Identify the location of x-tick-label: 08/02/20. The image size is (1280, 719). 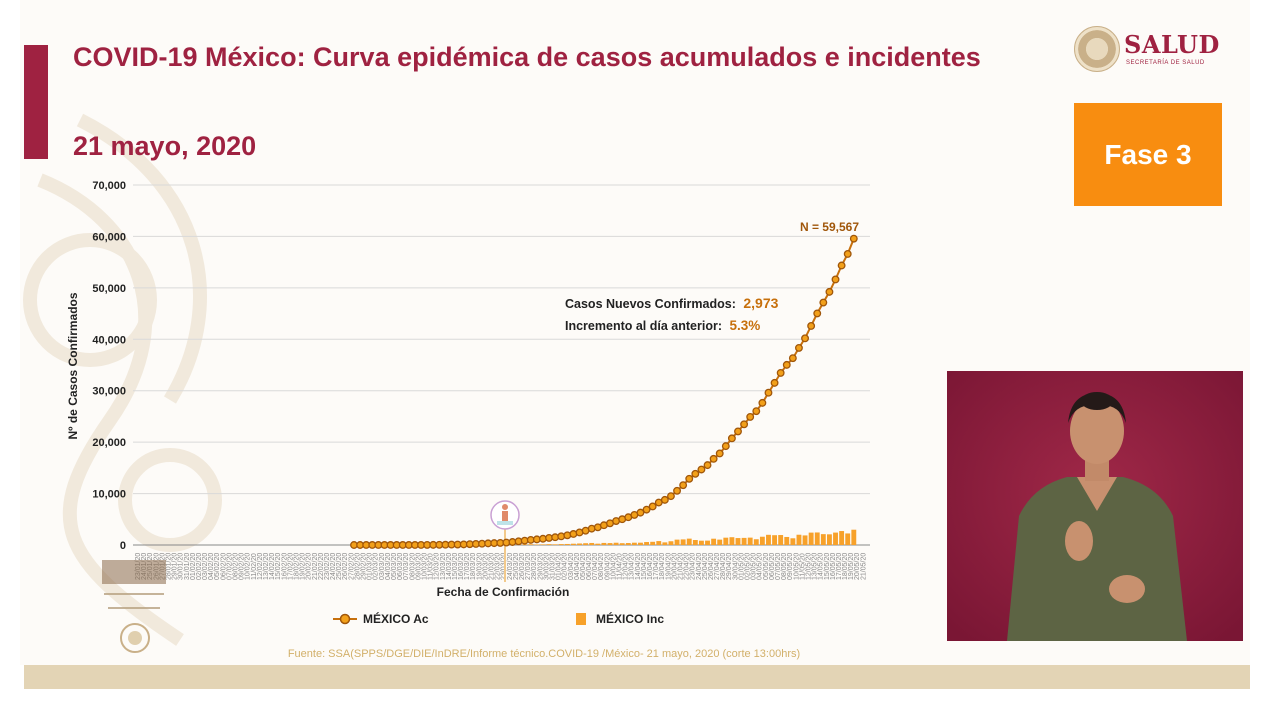
(236, 566).